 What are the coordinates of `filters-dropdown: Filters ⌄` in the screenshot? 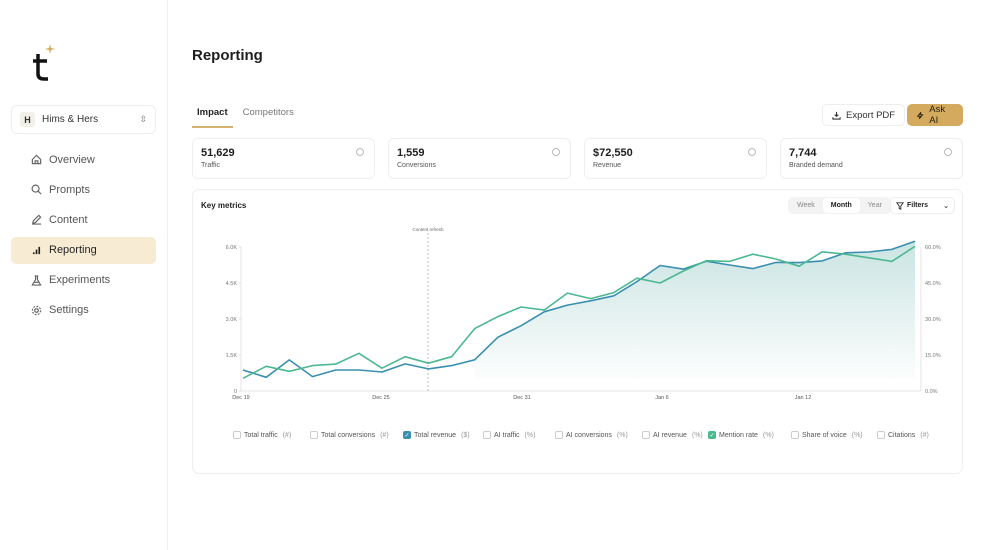 It's located at (922, 205).